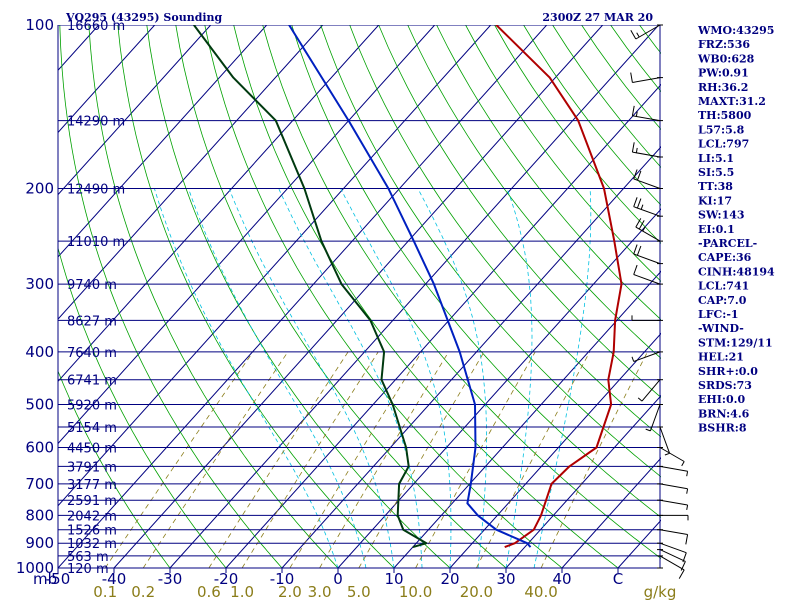  What do you see at coordinates (88, 569) in the screenshot?
I see `height-label: 120 m` at bounding box center [88, 569].